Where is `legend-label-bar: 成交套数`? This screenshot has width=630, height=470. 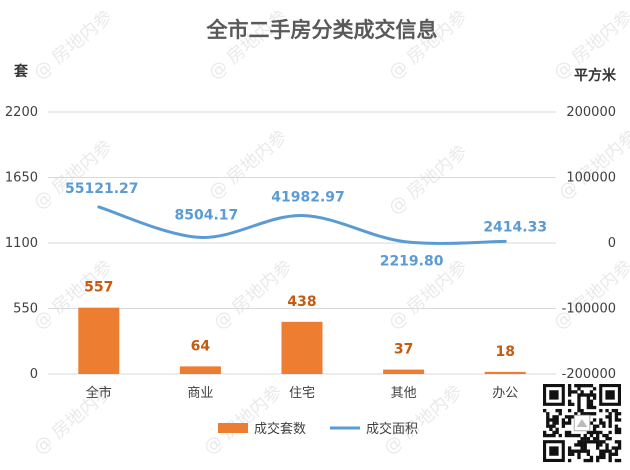 legend-label-bar: 成交套数 is located at coordinates (280, 429).